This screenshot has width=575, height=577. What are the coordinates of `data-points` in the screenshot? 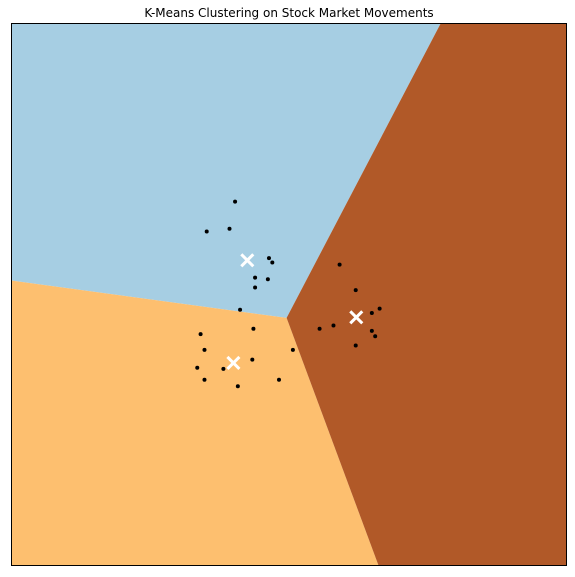 It's located at (288, 294).